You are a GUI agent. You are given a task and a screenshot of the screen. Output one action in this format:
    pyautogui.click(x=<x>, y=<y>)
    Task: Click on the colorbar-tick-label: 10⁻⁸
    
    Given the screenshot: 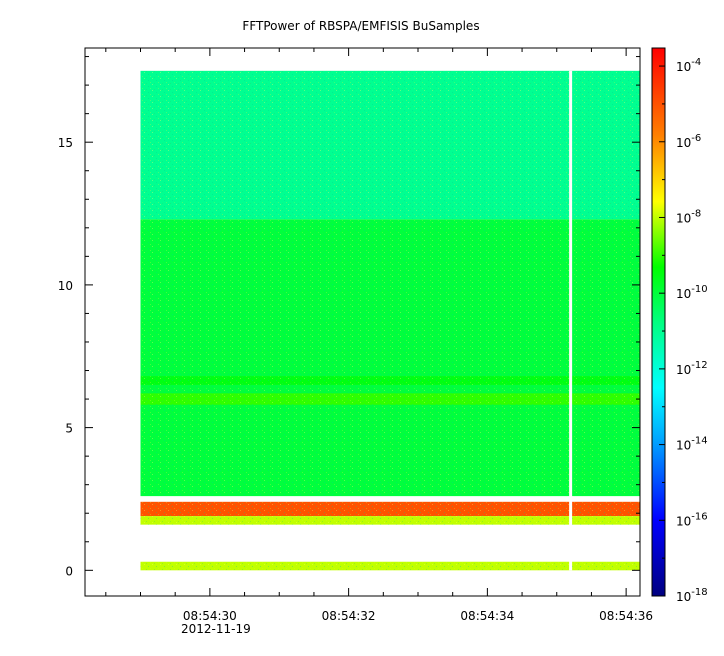 What is the action you would take?
    pyautogui.click(x=688, y=216)
    